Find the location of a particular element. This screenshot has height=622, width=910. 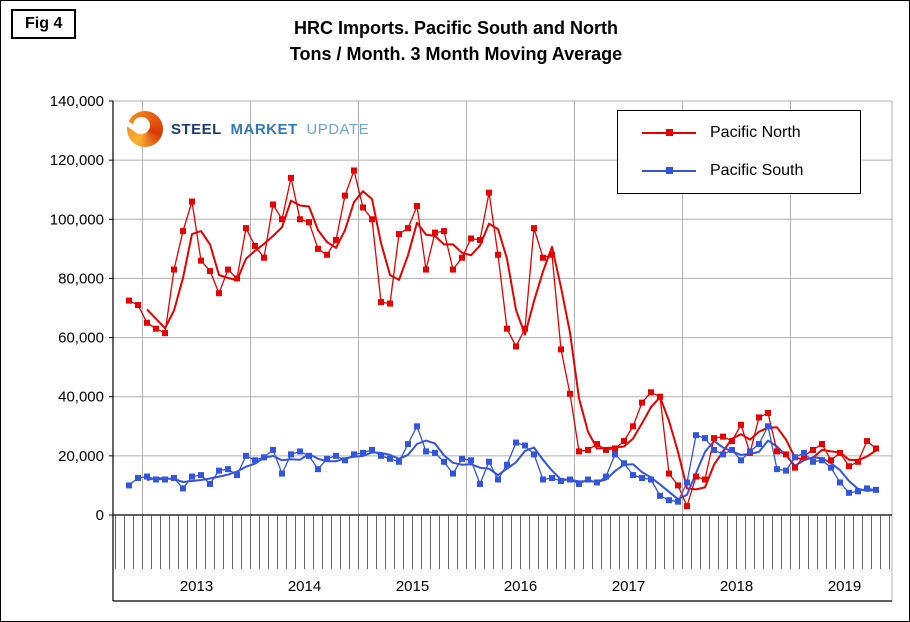

x-year-label: 2013 is located at coordinates (196, 586).